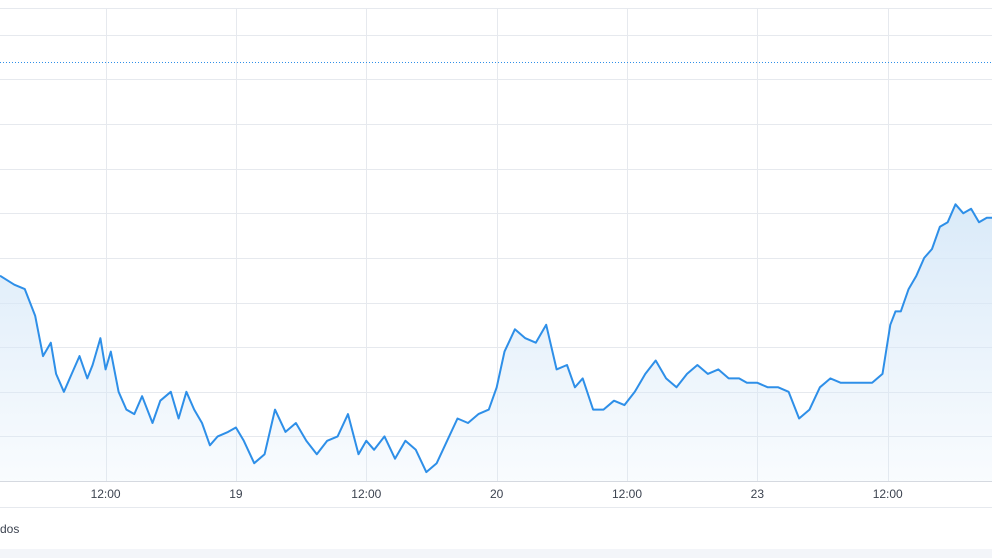  What do you see at coordinates (497, 494) in the screenshot?
I see `x-tick-label: 20` at bounding box center [497, 494].